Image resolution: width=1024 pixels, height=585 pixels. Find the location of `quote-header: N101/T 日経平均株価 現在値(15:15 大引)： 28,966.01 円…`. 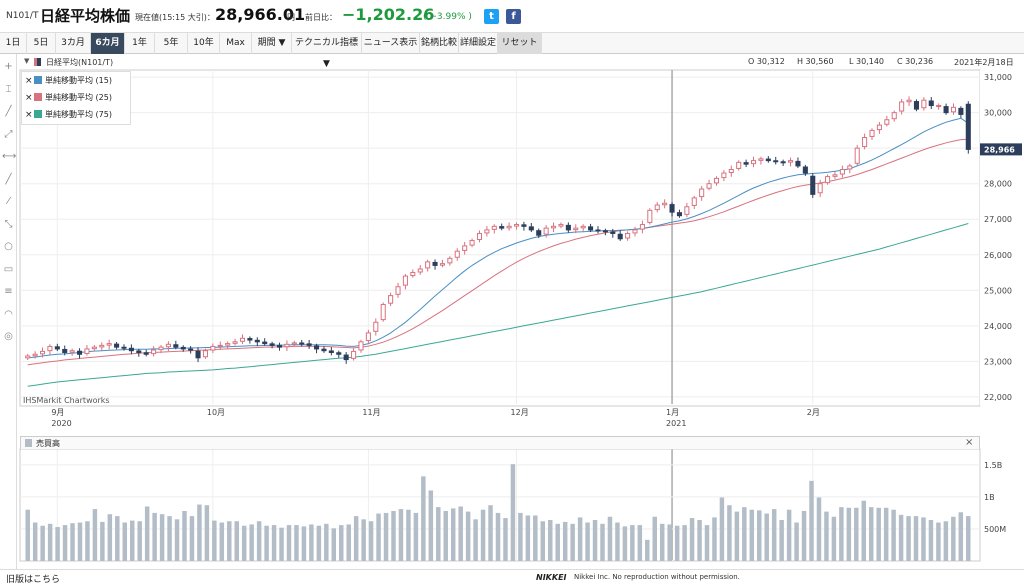

quote-header: N101/T 日経平均株価 現在値(15:15 大引)： 28,966.01 円… is located at coordinates (512, 16).